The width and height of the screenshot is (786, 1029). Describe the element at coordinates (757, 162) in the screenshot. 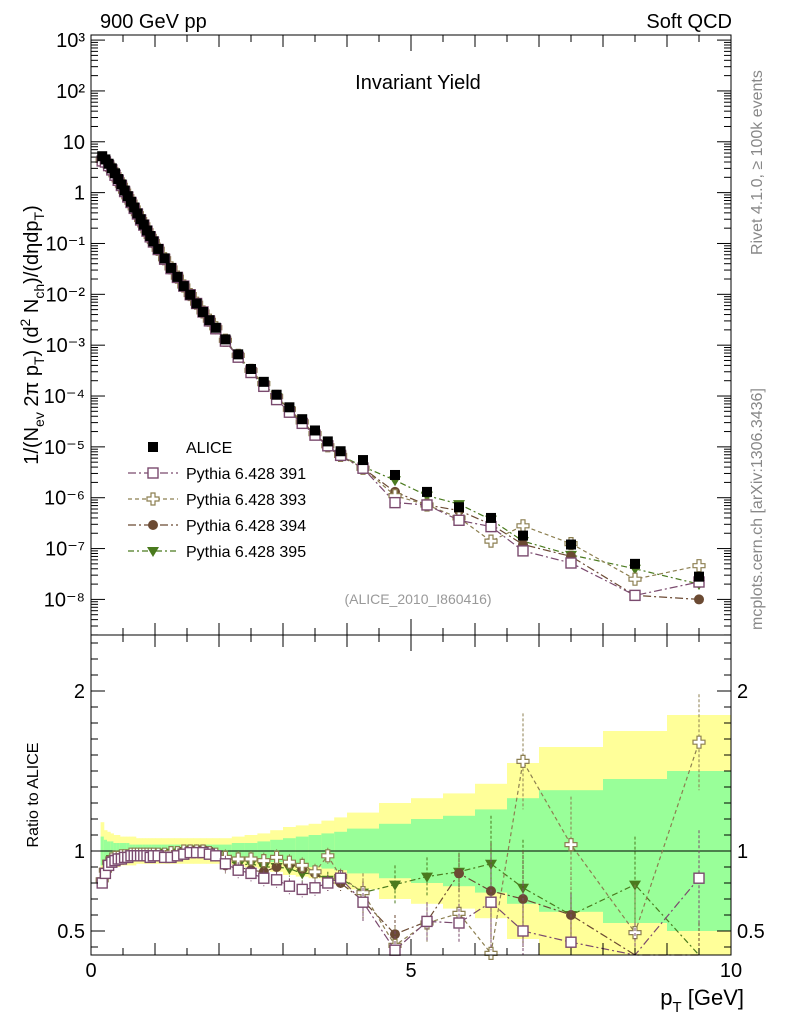

I see `rivet-version-label: Rivet 4.1.0, ≥ 100k events` at that location.